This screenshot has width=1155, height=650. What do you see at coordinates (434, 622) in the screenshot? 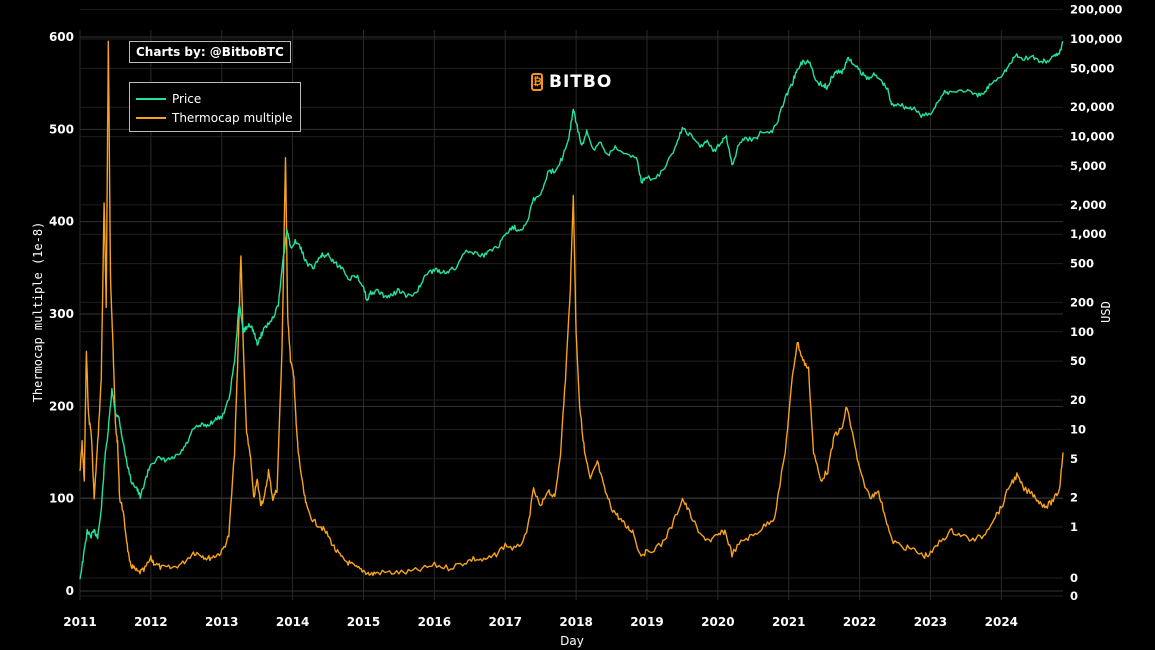
I see `x-tick-label: 2016` at bounding box center [434, 622].